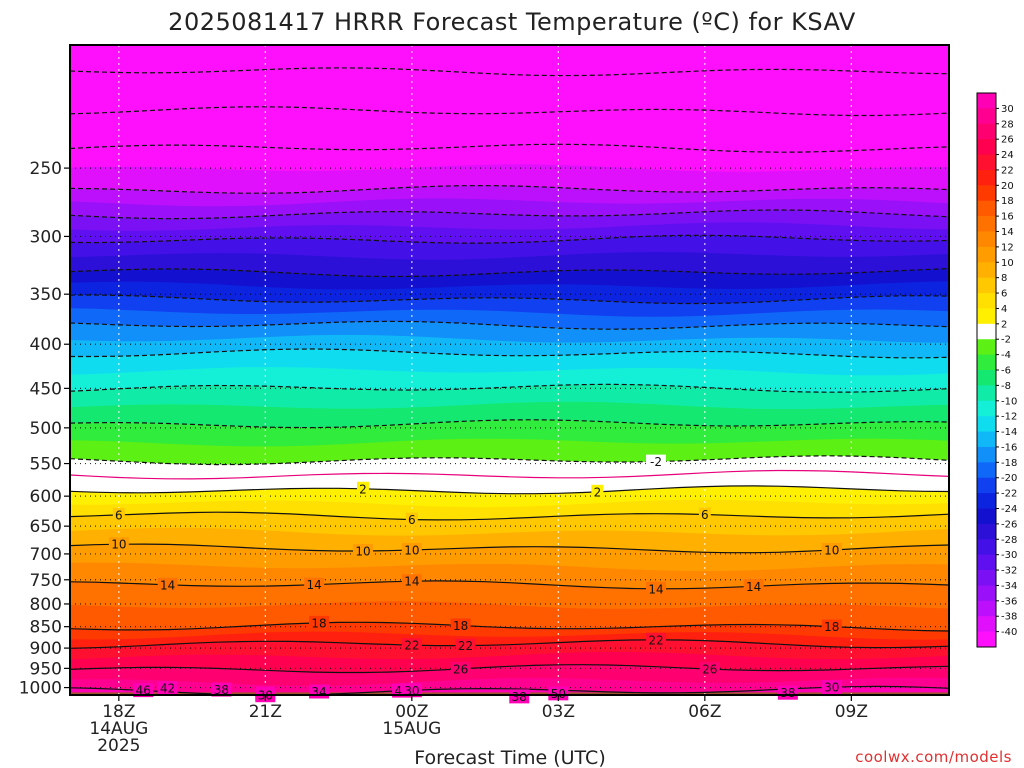 The height and width of the screenshot is (768, 1024). What do you see at coordinates (1006, 371) in the screenshot?
I see `colorbar-label: -6` at bounding box center [1006, 371].